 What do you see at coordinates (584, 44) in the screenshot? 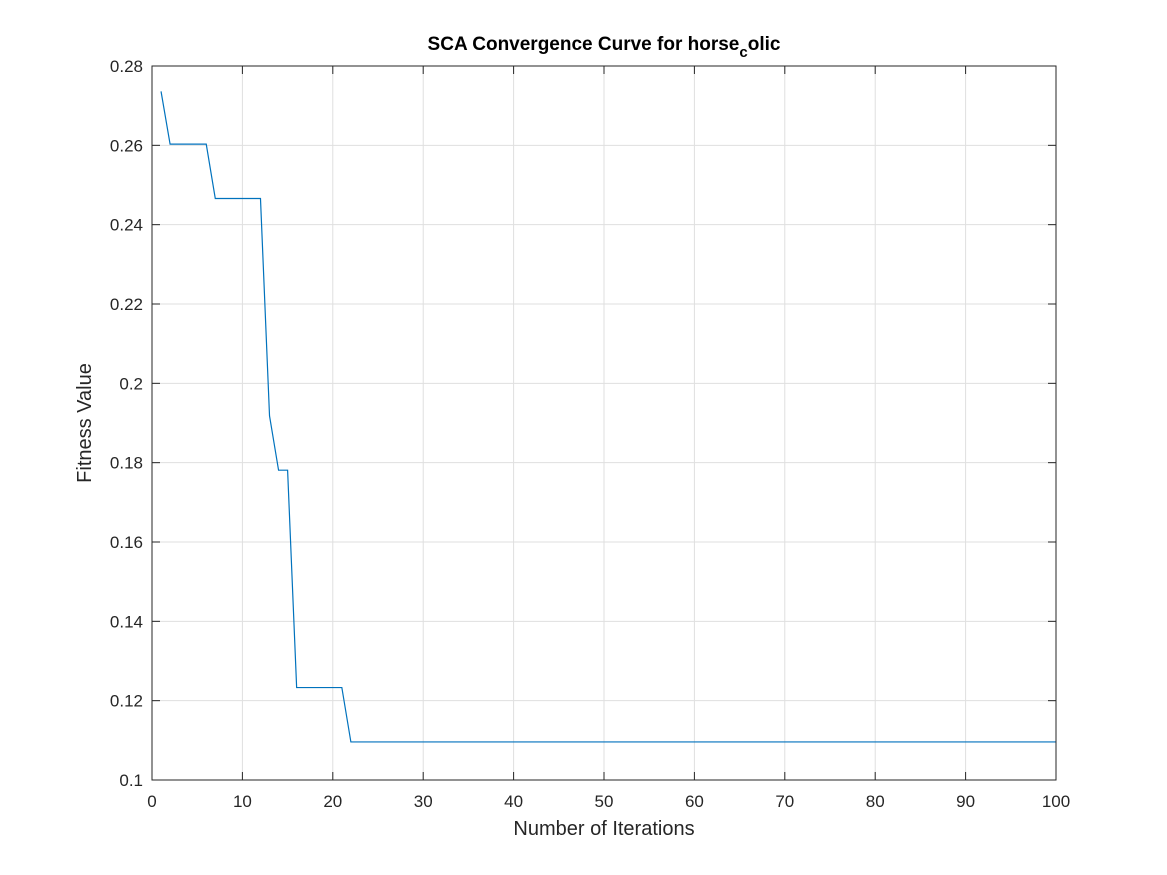
I see `chart-title-main: SCA Convergence Curve for horse` at bounding box center [584, 44].